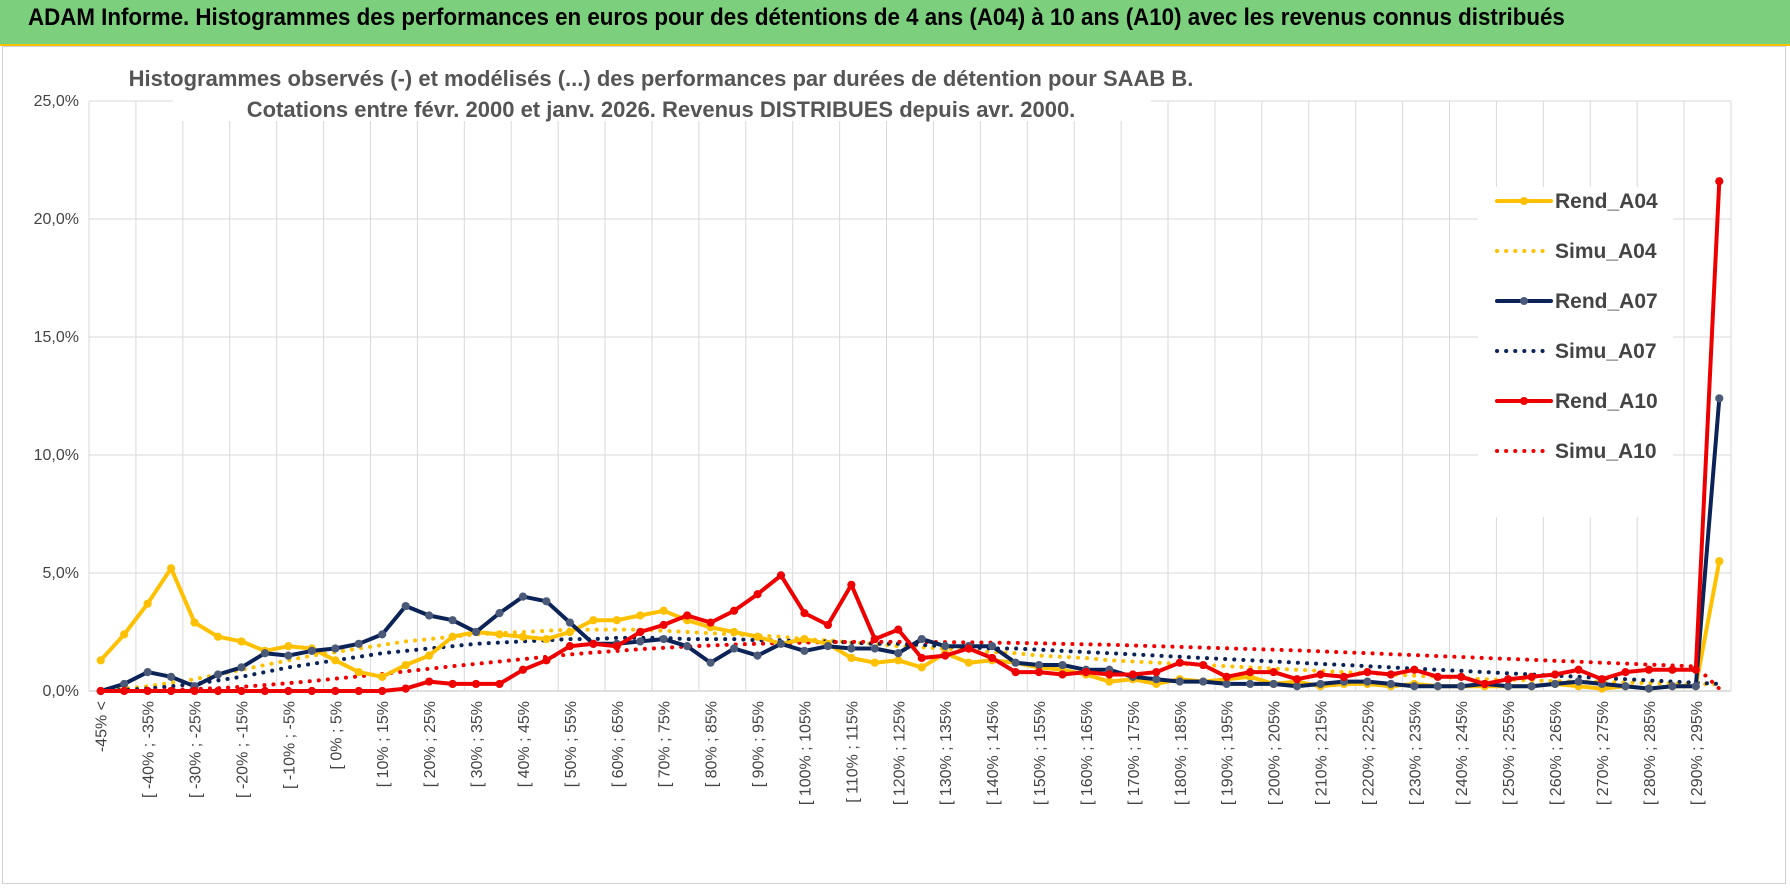  I want to click on legend-marker, so click(1524, 301).